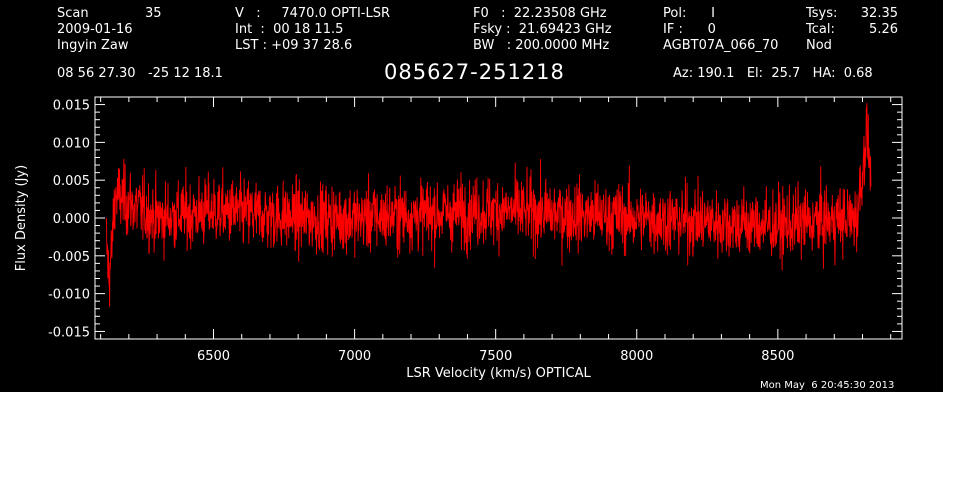  I want to click on sky-frequency: Fsky : 21.69423 GHz, so click(542, 29).